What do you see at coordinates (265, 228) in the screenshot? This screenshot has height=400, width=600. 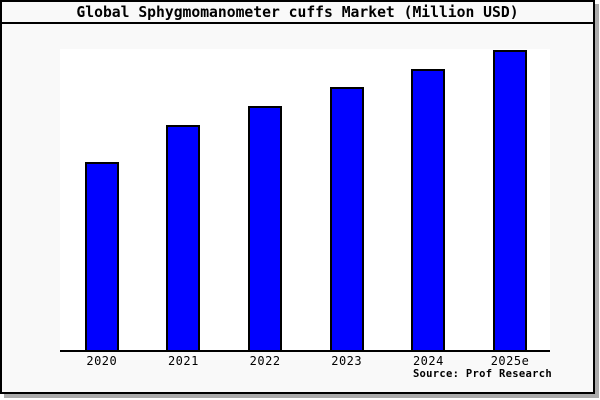 I see `bar-2022` at bounding box center [265, 228].